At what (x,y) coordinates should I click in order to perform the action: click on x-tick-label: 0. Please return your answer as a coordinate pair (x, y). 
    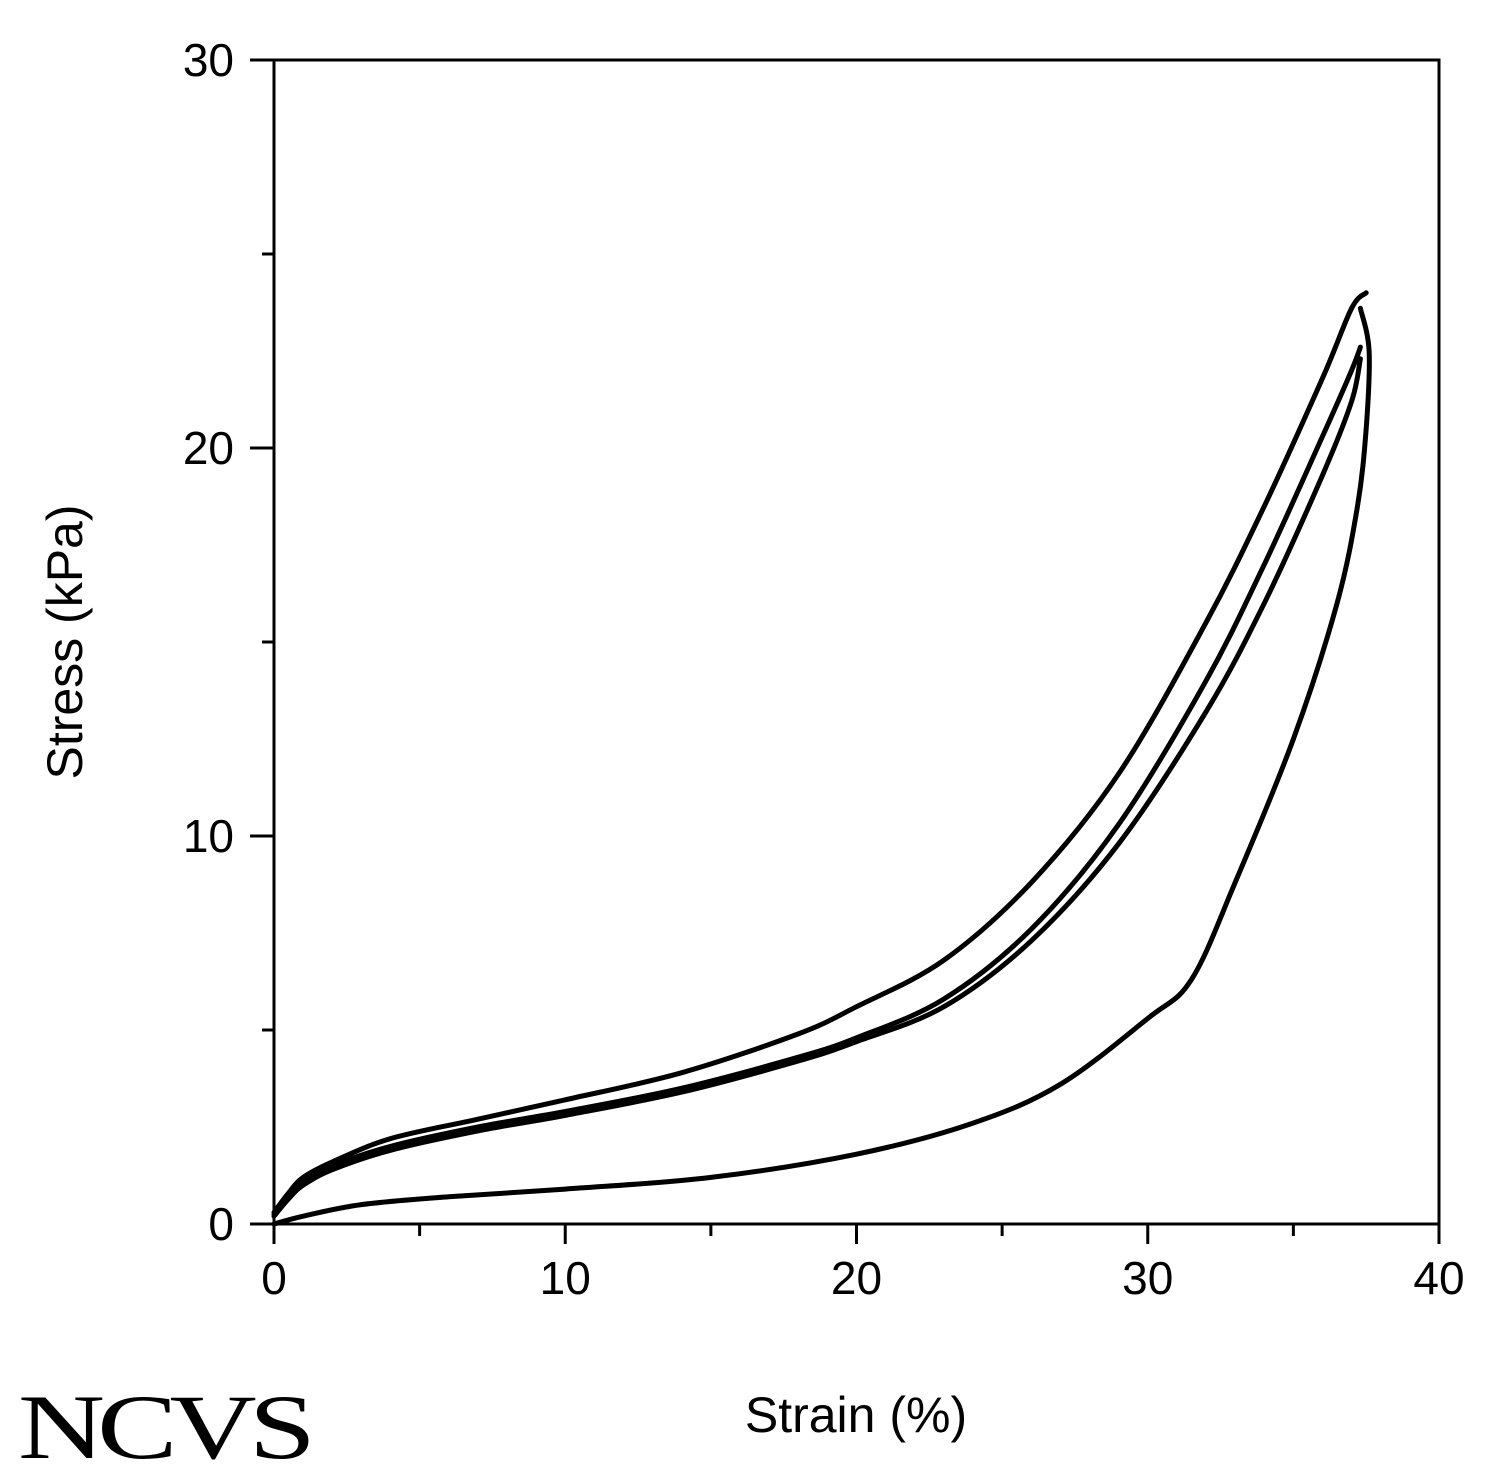
    Looking at the image, I should click on (274, 1278).